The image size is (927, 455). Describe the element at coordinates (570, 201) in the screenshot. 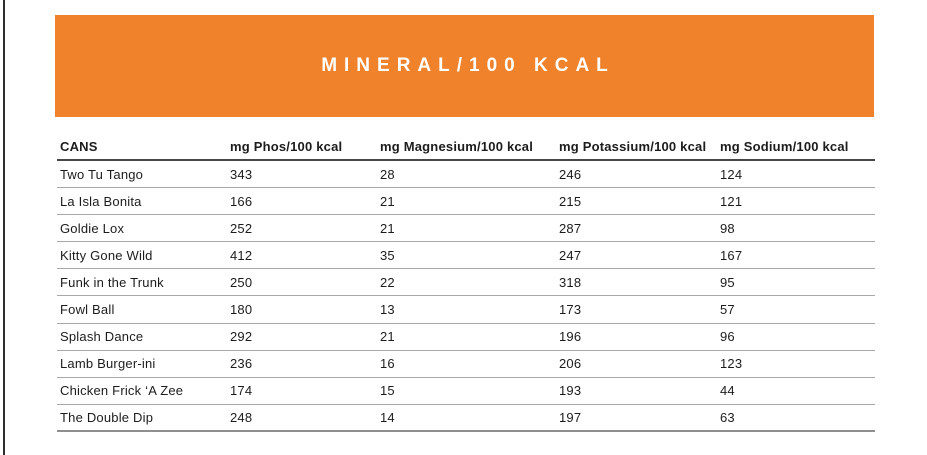

I see `potassium-value-cell: 215` at that location.